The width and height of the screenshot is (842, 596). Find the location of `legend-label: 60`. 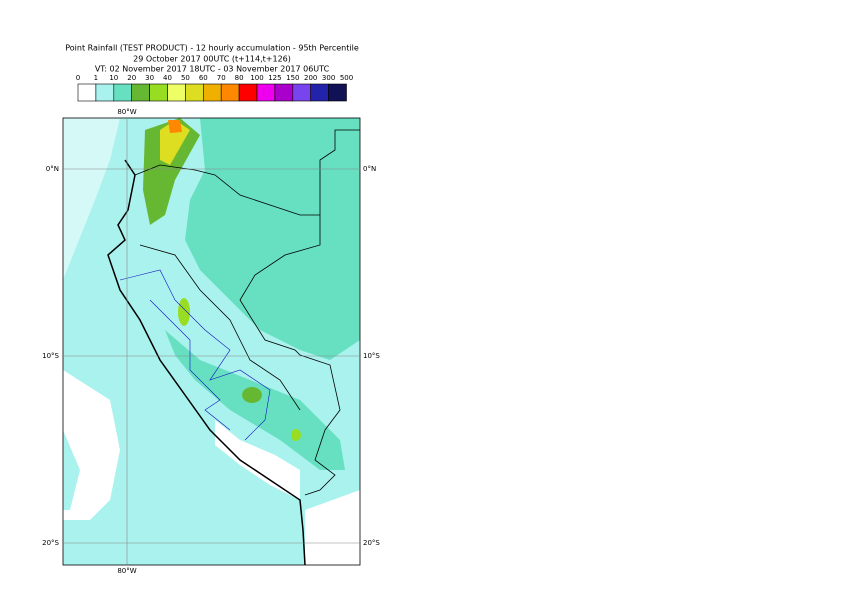

legend-label: 60 is located at coordinates (203, 78).